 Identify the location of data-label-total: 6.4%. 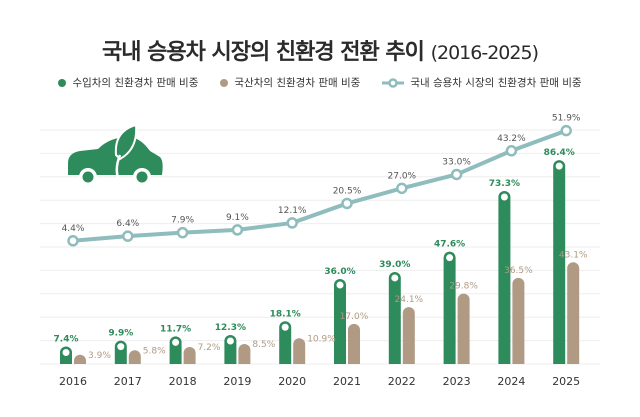
(127, 224).